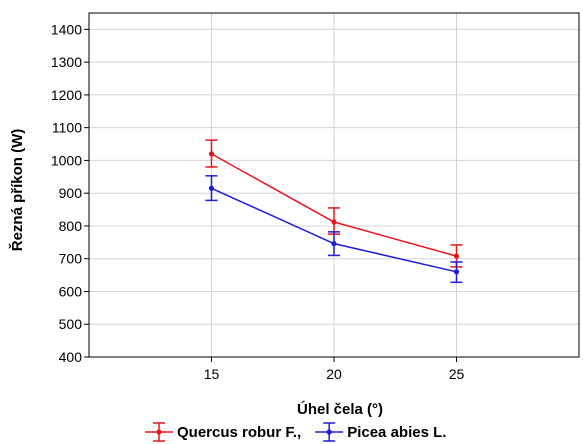 The width and height of the screenshot is (583, 444). What do you see at coordinates (212, 374) in the screenshot?
I see `x-tick-label: 15` at bounding box center [212, 374].